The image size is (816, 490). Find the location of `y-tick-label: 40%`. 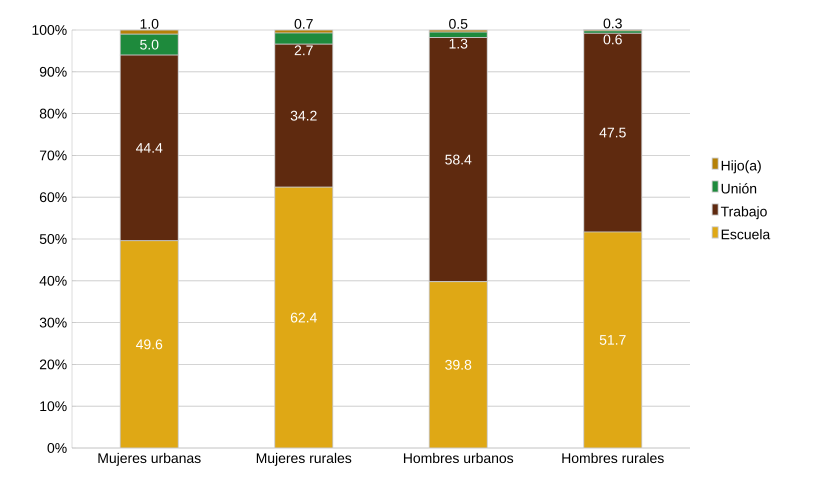

y-tick-label: 40% is located at coordinates (53, 281).